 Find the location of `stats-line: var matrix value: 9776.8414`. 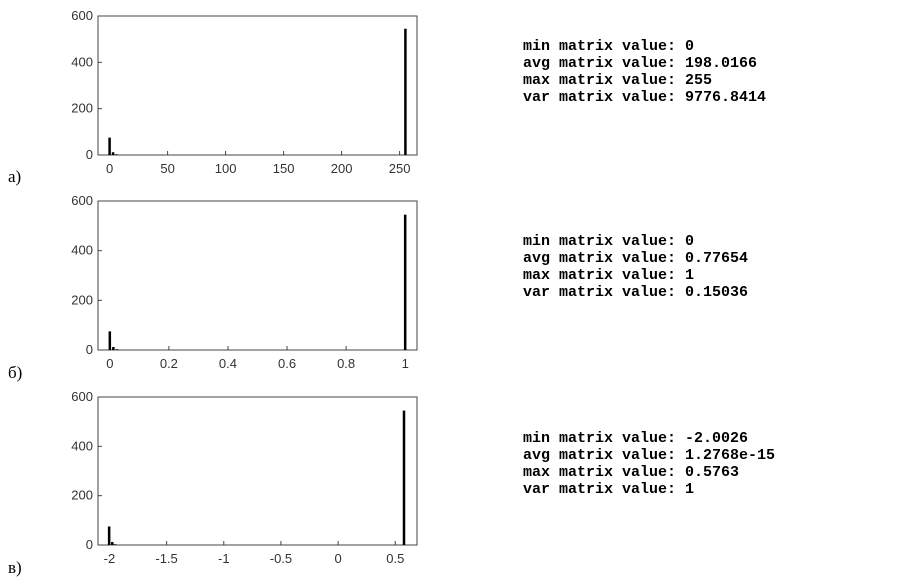

stats-line: var matrix value: 9776.8414 is located at coordinates (644, 97).